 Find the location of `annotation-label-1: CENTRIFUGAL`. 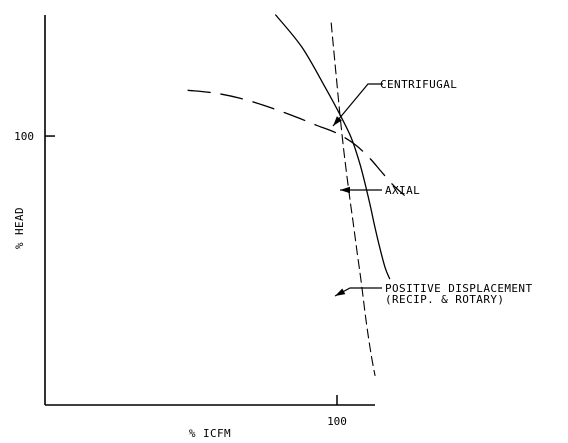

annotation-label-1: CENTRIFUGAL is located at coordinates (418, 84).